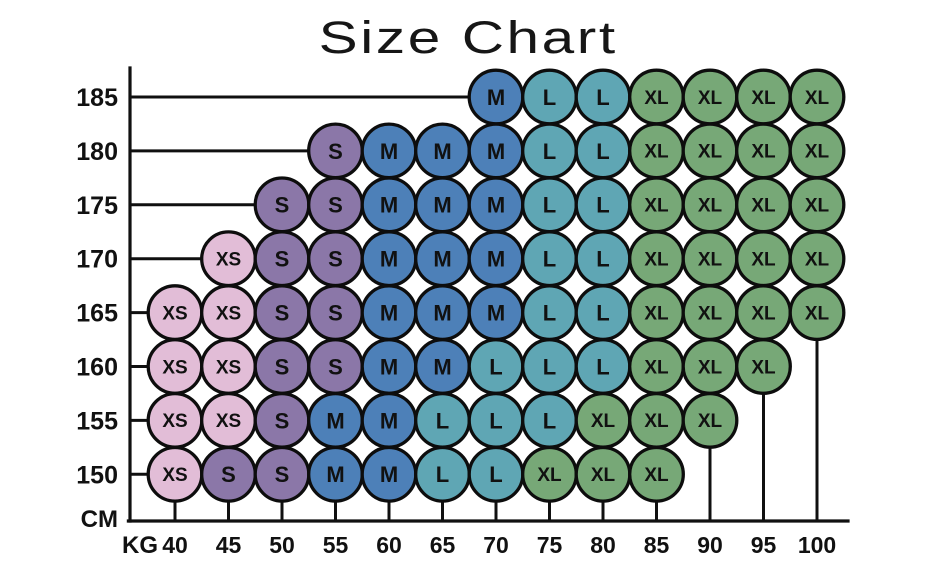  I want to click on x-axis-unit-label: KG, so click(140, 545).